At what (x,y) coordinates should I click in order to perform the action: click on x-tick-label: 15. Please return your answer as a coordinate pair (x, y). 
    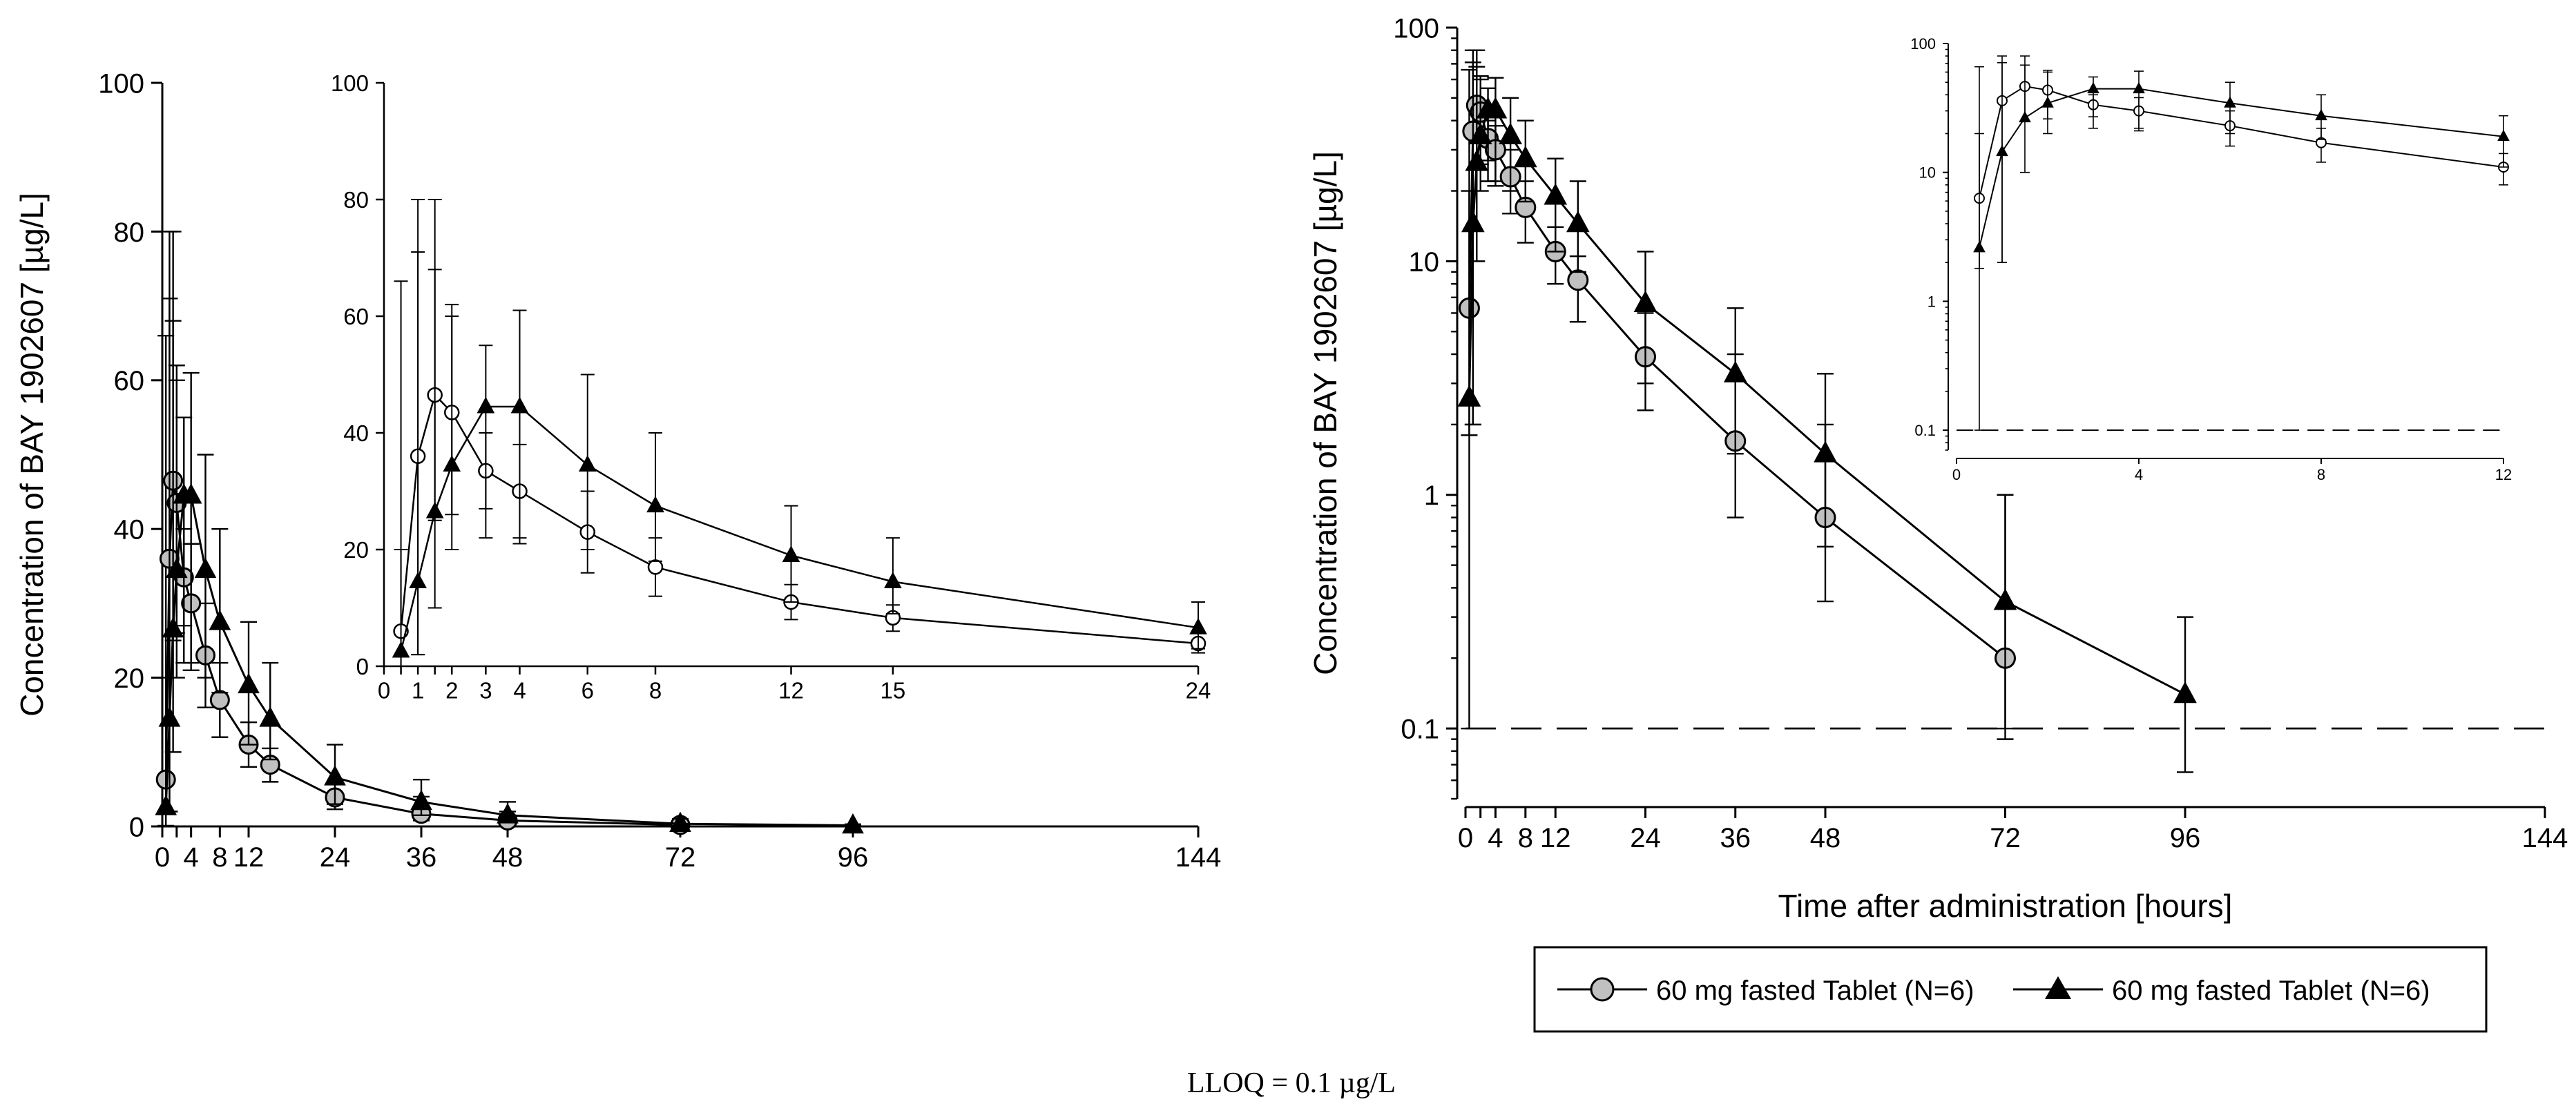
    Looking at the image, I should click on (893, 691).